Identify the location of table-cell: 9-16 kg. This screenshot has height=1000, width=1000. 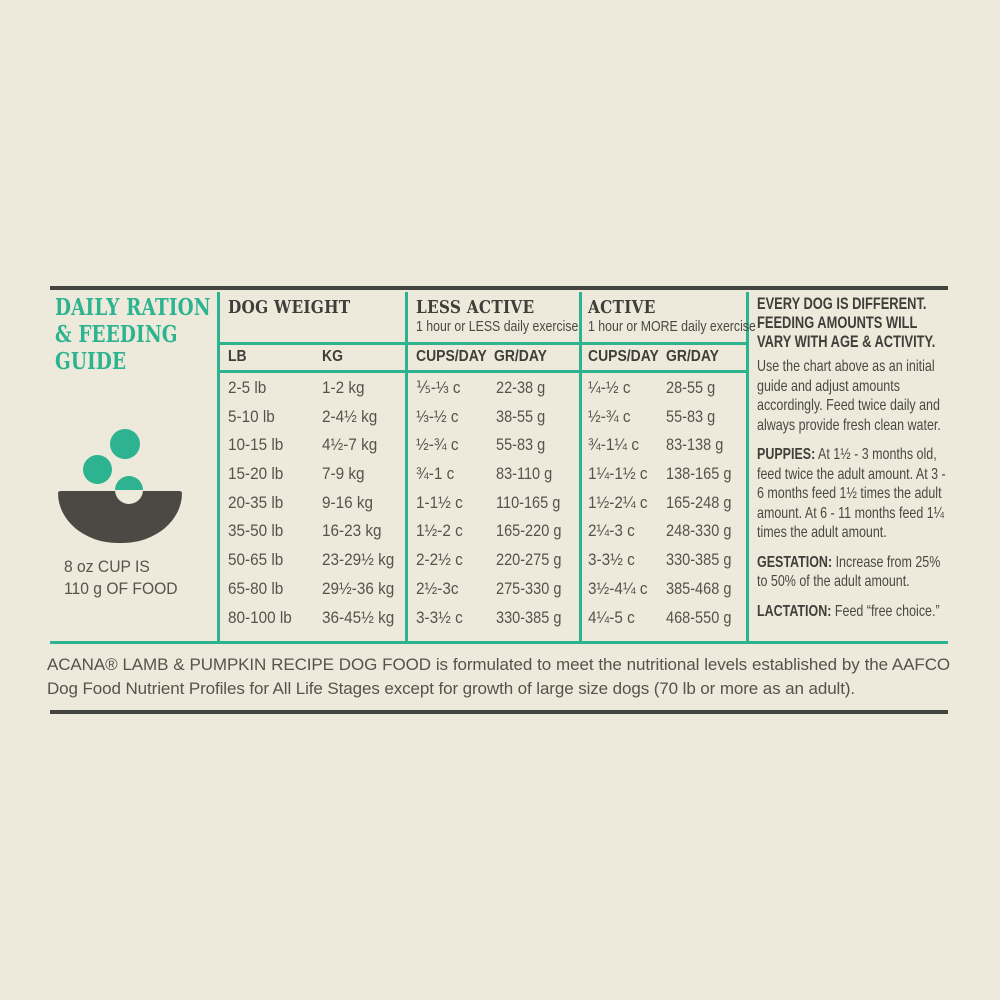
(348, 502).